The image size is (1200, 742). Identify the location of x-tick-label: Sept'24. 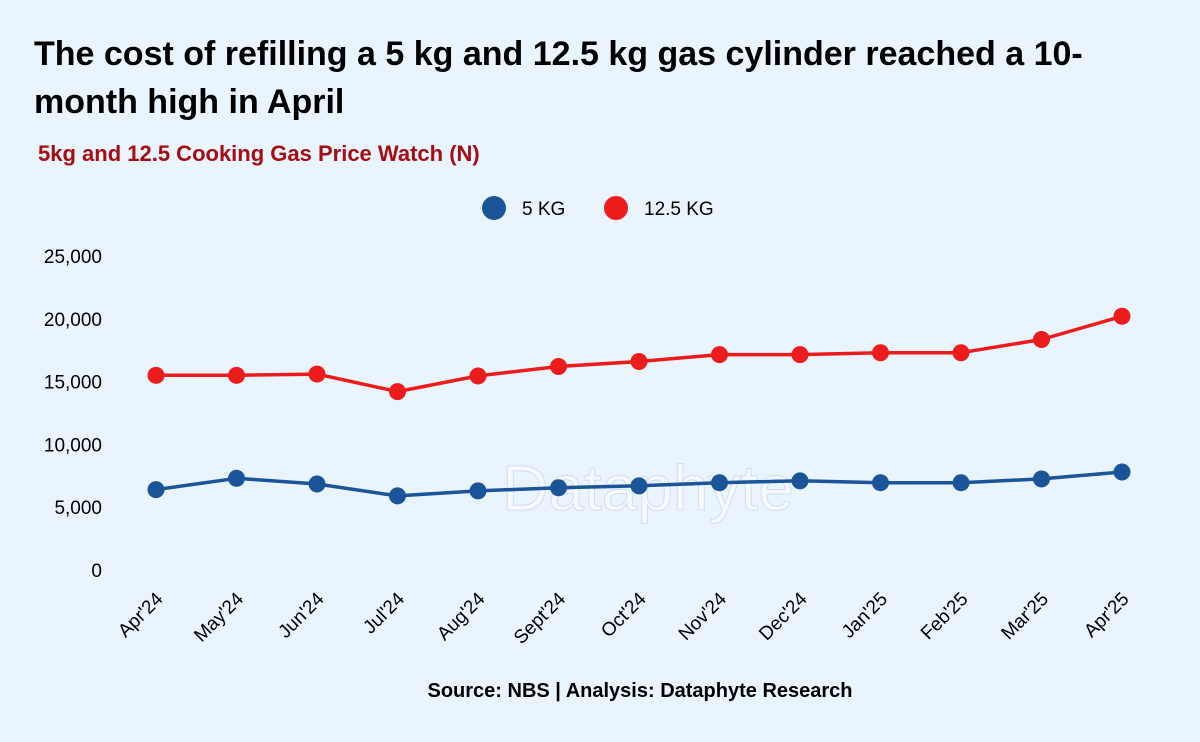
(540, 618).